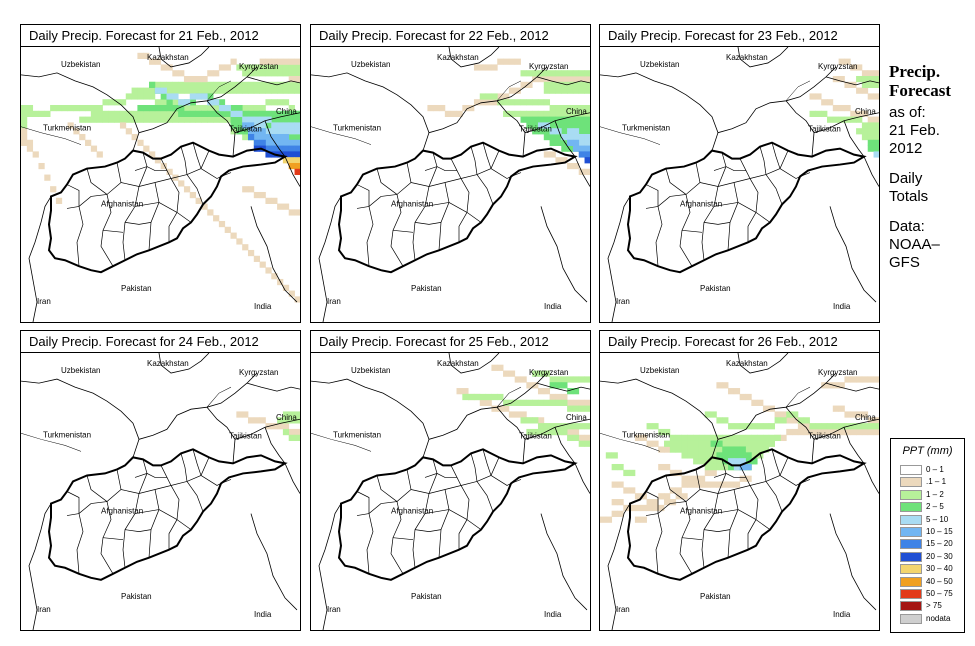  What do you see at coordinates (932, 532) in the screenshot?
I see `legend-item: 10 – 15` at bounding box center [932, 532].